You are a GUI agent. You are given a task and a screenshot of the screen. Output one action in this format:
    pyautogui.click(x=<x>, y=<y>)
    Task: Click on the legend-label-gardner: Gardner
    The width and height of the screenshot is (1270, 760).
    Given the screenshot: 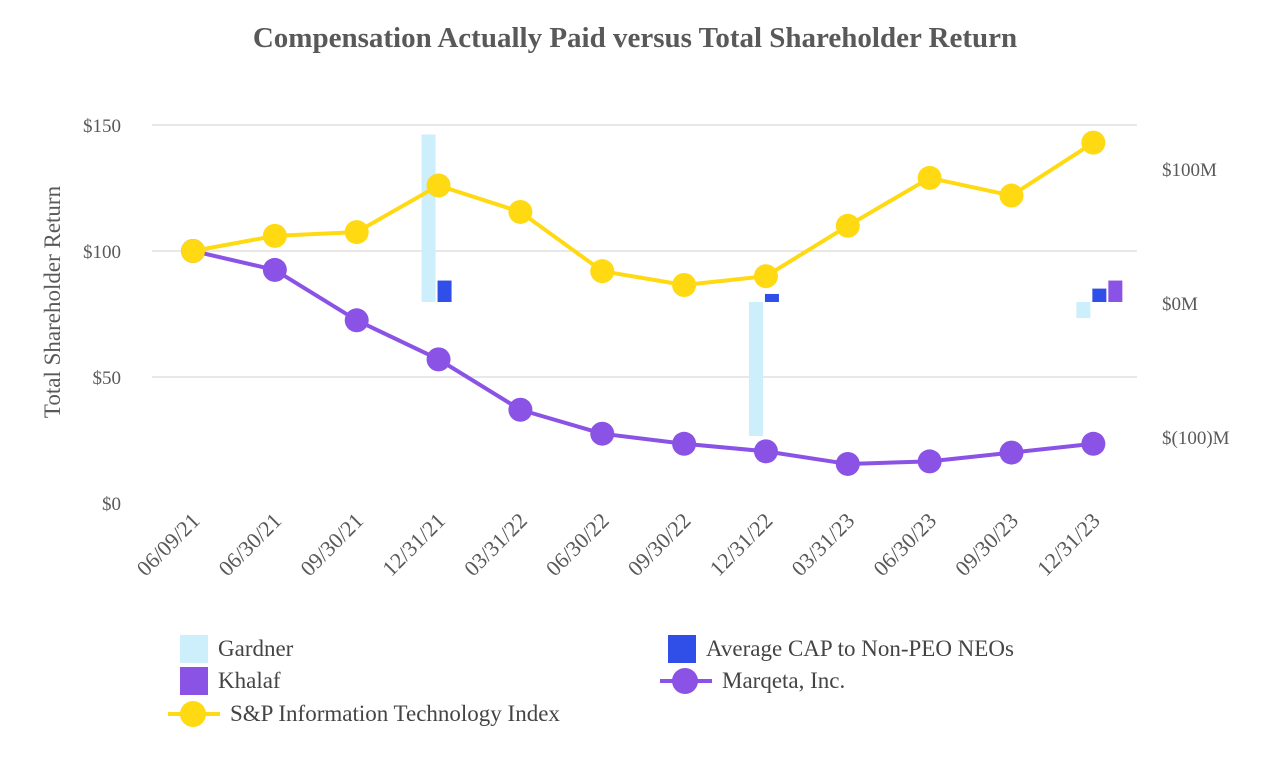 What is the action you would take?
    pyautogui.click(x=256, y=648)
    